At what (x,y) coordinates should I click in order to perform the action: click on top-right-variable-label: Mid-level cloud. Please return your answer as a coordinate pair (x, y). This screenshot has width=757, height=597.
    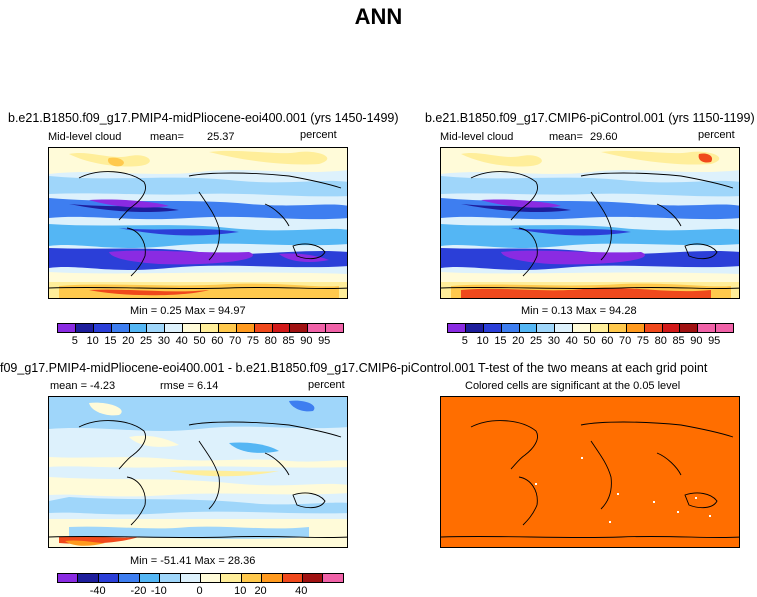
    Looking at the image, I should click on (477, 137).